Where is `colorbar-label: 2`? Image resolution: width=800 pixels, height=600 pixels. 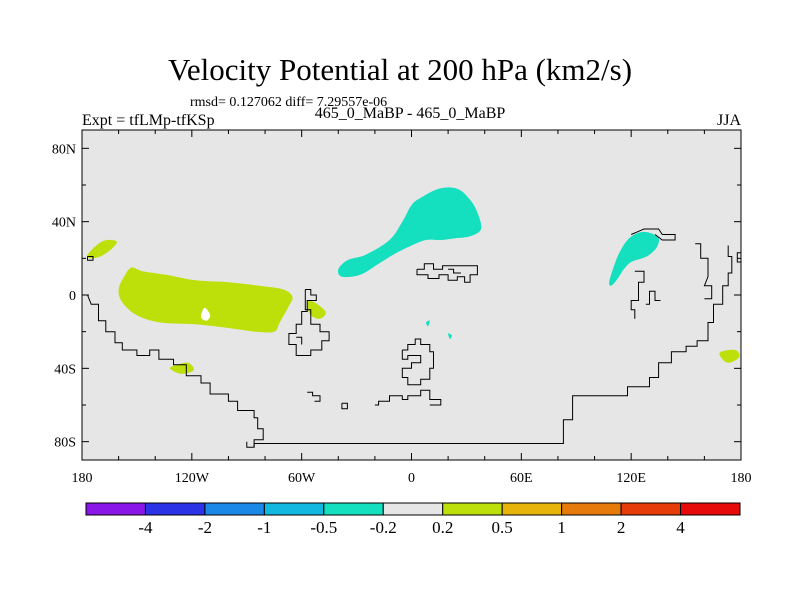
colorbar-label: 2 is located at coordinates (621, 527).